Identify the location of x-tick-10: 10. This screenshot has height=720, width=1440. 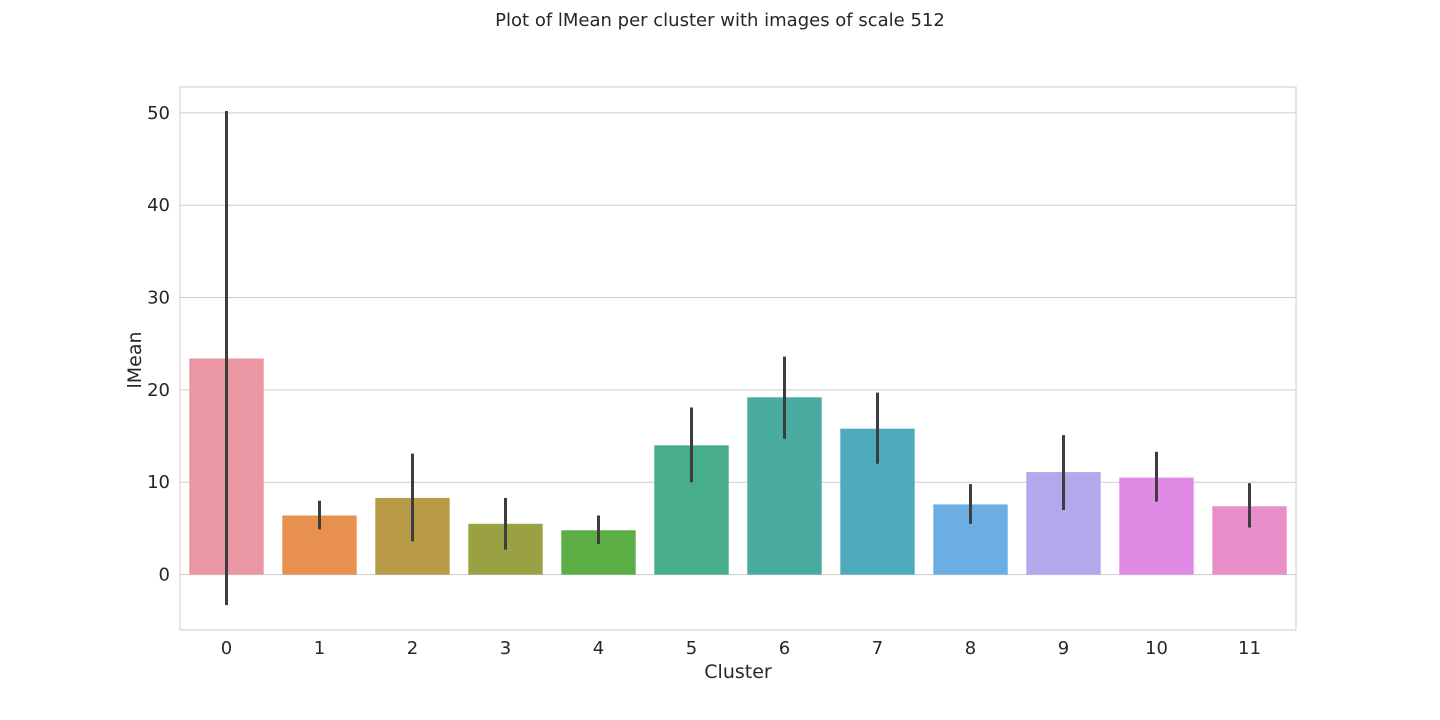
(1156, 648).